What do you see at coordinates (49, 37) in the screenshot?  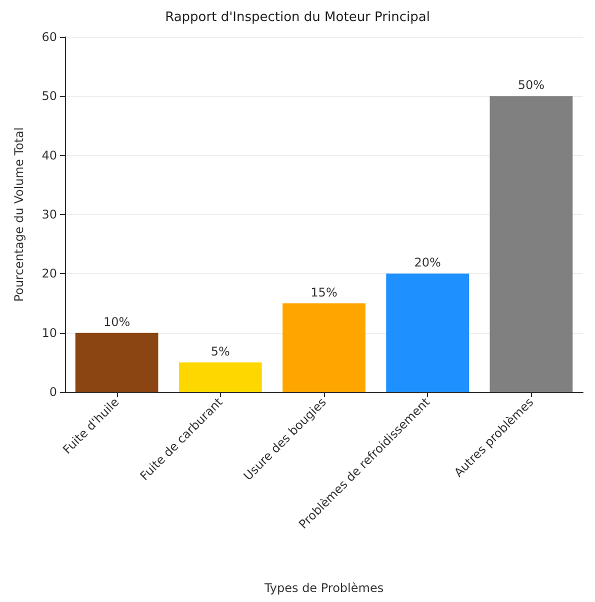 I see `y-tick-label: 60` at bounding box center [49, 37].